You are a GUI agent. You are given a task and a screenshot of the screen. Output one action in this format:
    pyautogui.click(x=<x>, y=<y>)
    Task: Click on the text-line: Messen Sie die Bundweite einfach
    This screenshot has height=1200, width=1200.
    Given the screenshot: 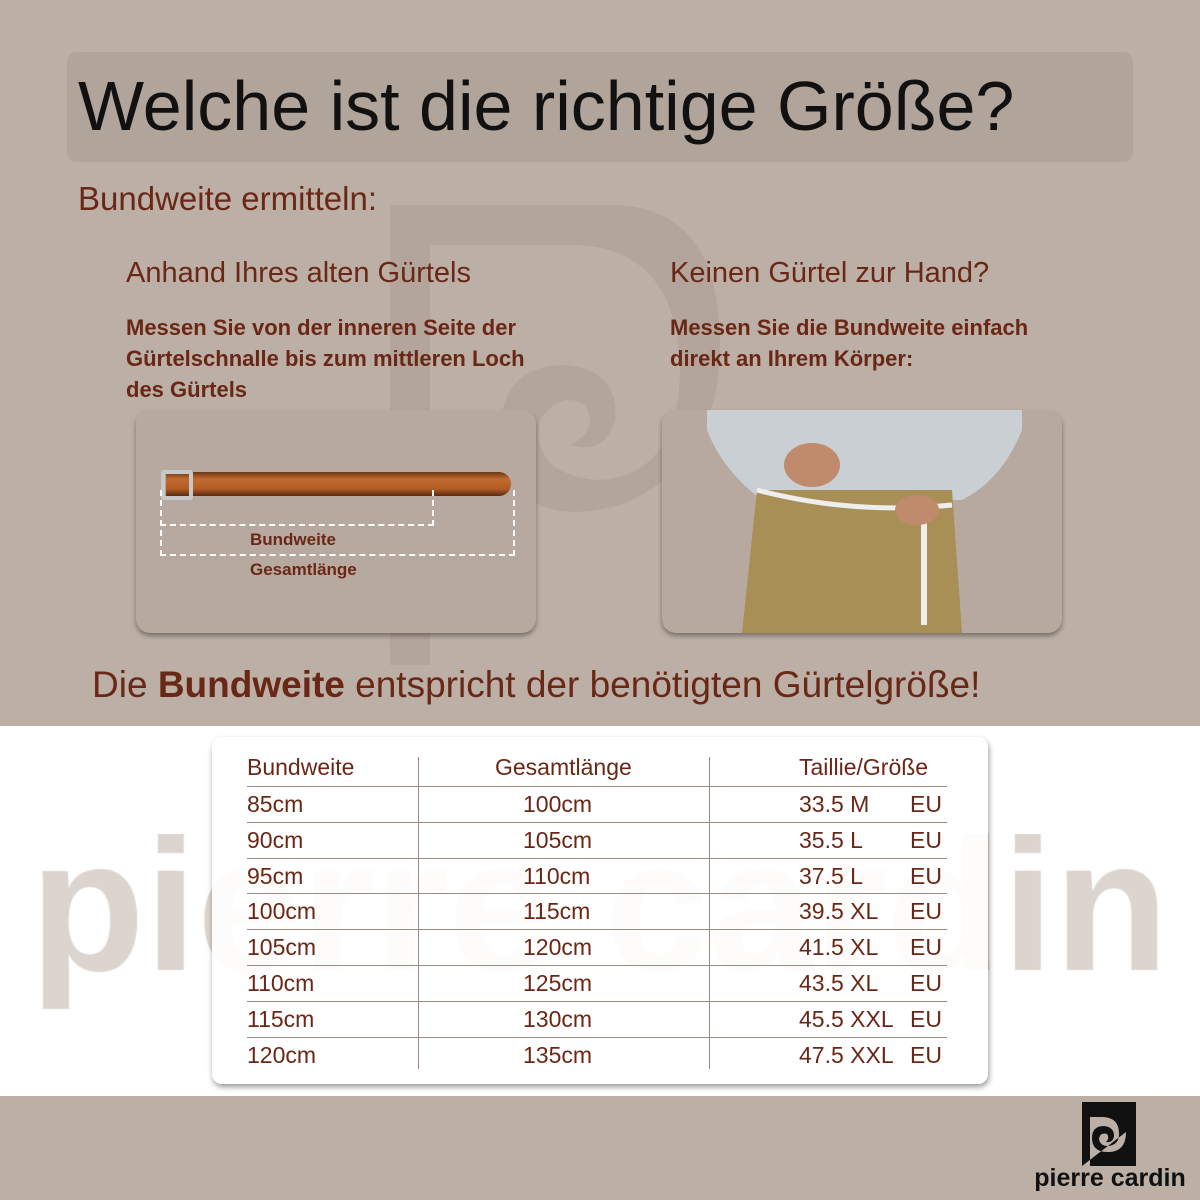 What is the action you would take?
    pyautogui.click(x=849, y=327)
    